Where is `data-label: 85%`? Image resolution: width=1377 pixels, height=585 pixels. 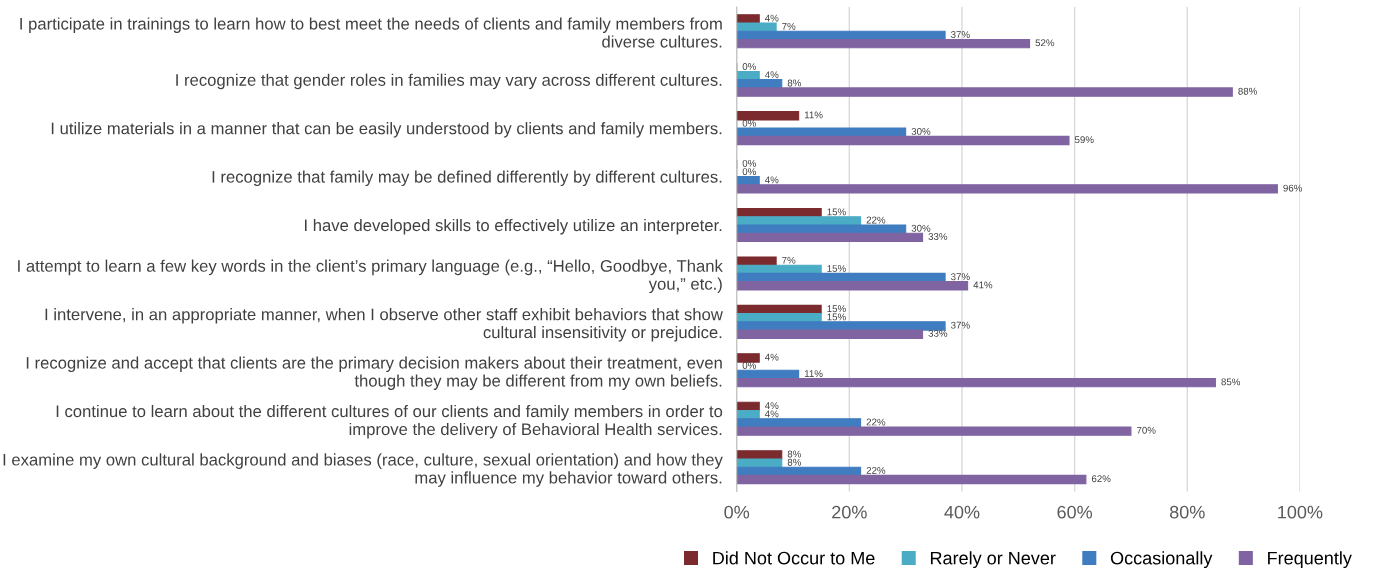
data-label: 85% is located at coordinates (1231, 382).